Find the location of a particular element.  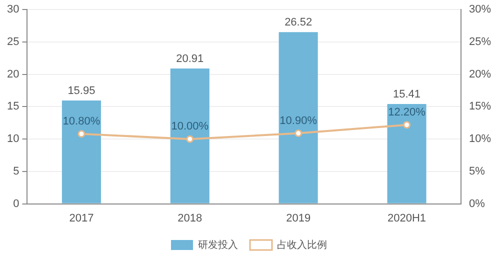

legend-label: 研发投入 is located at coordinates (218, 244).